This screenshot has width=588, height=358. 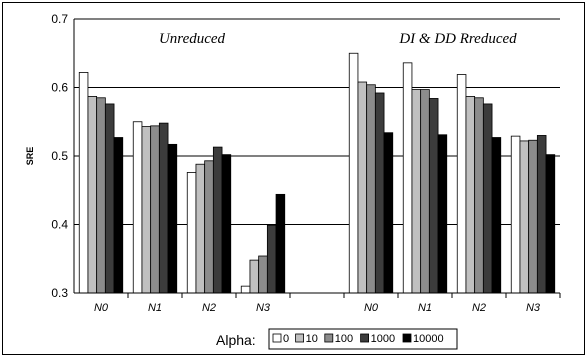 I want to click on y-tick-label: 0.6, so click(x=59, y=88).